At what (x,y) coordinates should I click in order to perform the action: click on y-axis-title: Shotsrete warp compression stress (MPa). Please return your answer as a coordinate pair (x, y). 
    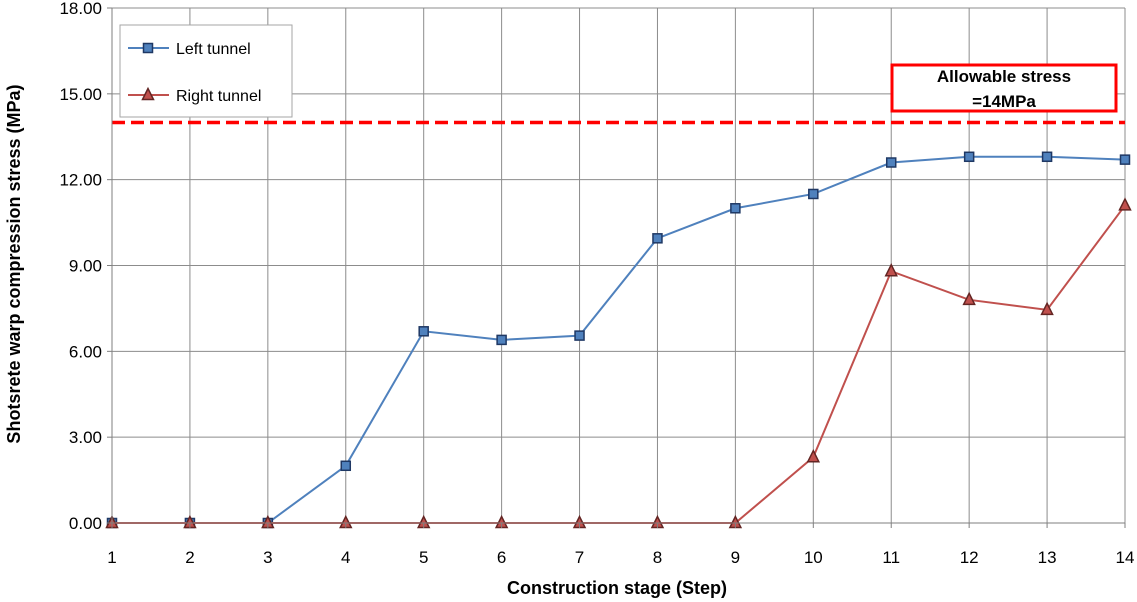
    Looking at the image, I should click on (14, 263).